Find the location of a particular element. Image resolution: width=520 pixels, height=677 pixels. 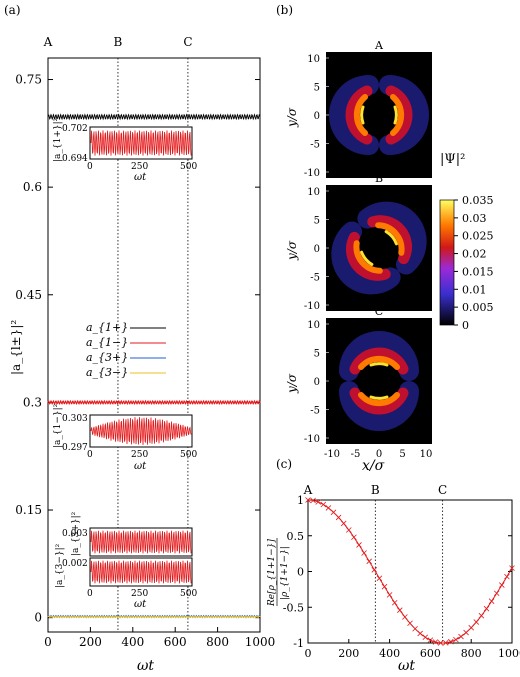

panel-c-ytick-label: -0.5 is located at coordinates (293, 607).